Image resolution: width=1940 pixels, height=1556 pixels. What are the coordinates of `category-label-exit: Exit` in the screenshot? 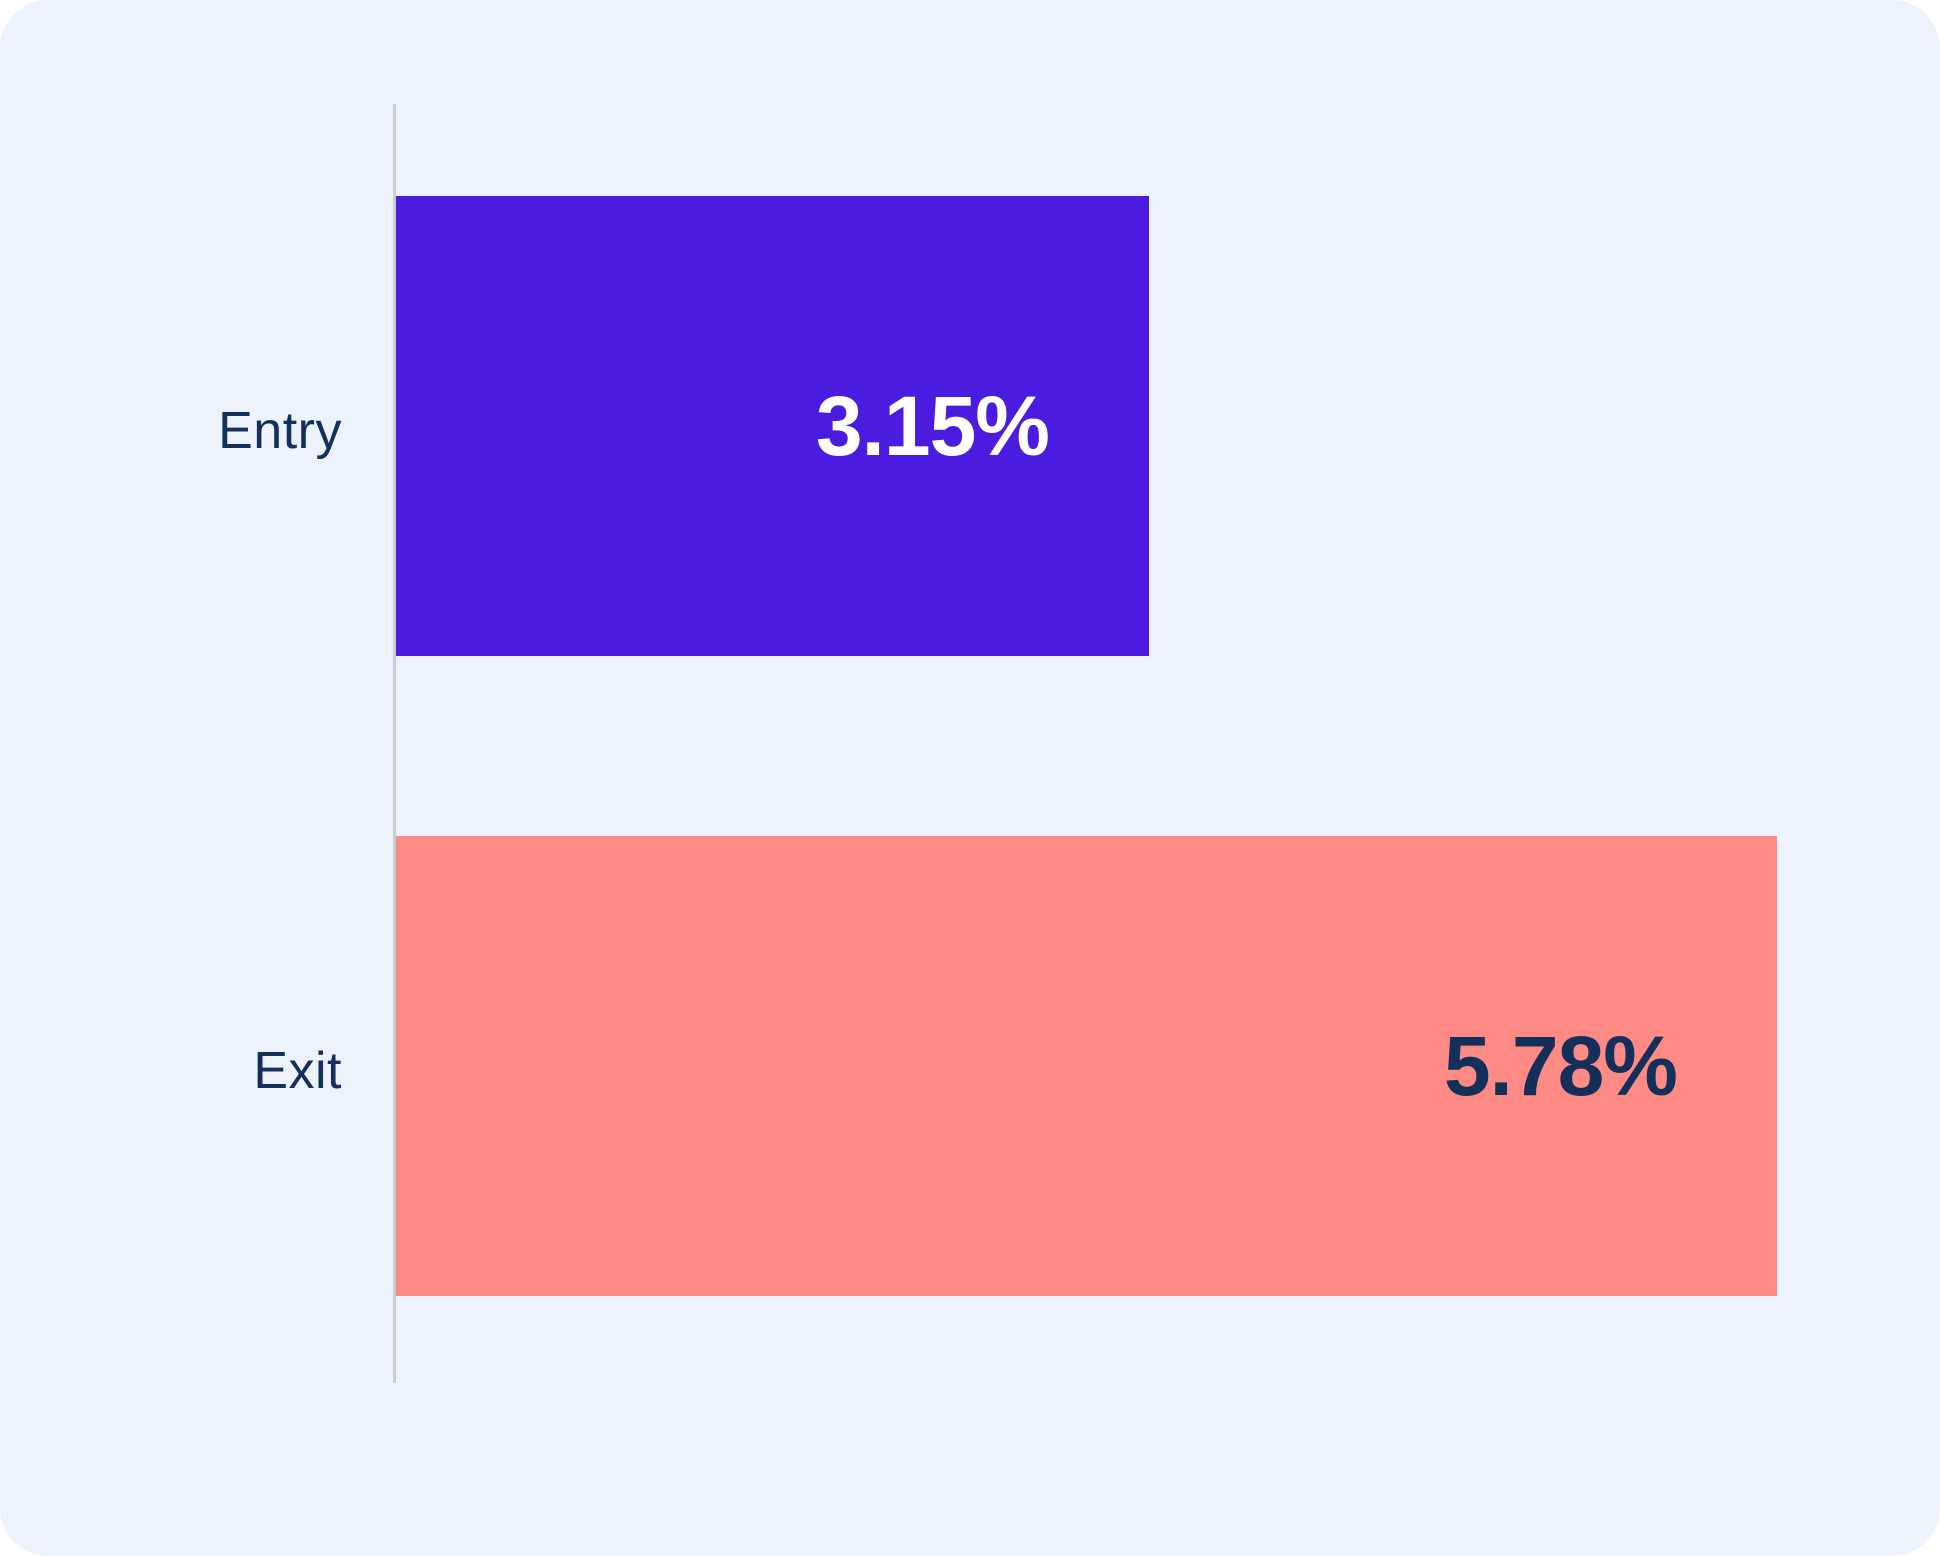 It's located at (297, 1071).